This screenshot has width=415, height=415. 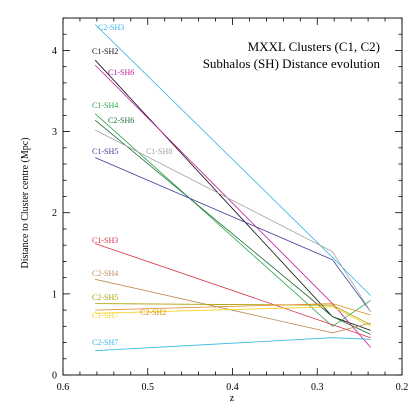 What do you see at coordinates (54, 294) in the screenshot?
I see `y-tick-label: 1` at bounding box center [54, 294].